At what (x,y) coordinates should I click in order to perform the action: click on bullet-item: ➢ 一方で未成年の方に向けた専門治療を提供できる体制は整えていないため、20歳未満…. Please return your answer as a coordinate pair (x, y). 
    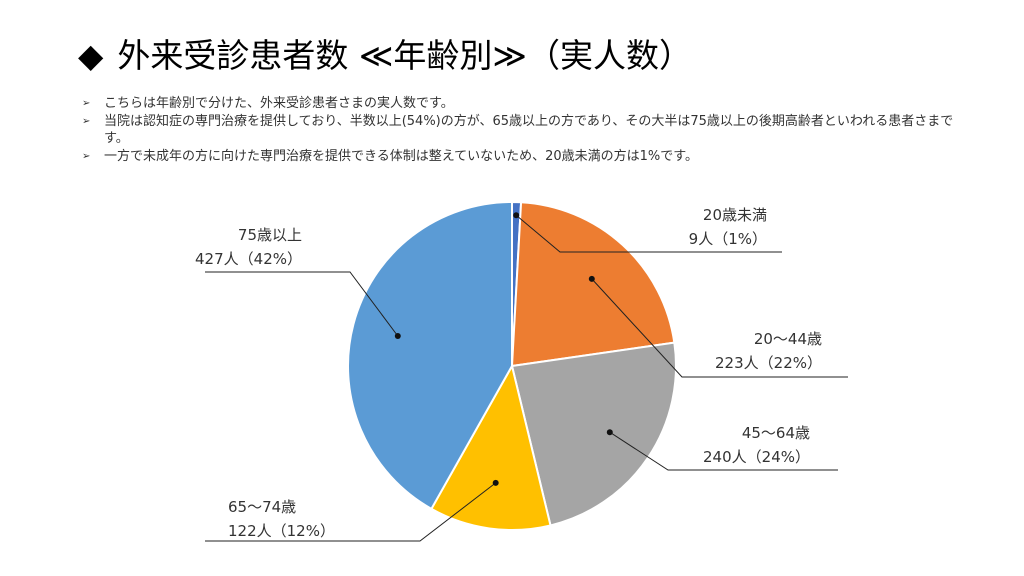
    Looking at the image, I should click on (520, 157).